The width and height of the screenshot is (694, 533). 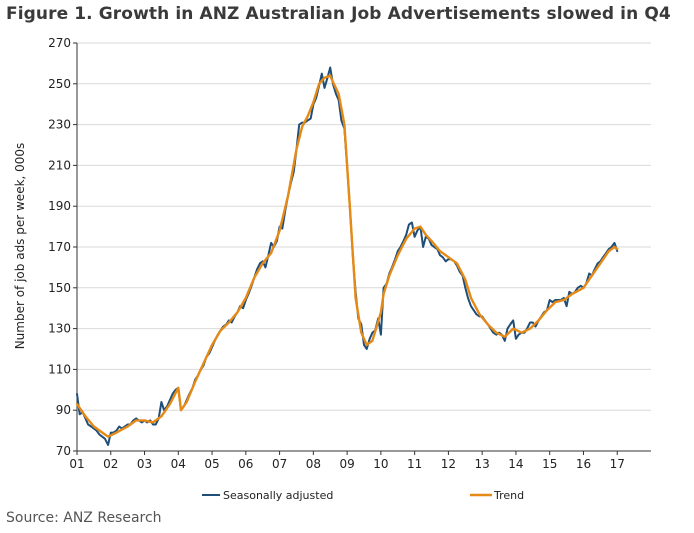 What do you see at coordinates (59, 288) in the screenshot?
I see `y-tick-label: 150` at bounding box center [59, 288].